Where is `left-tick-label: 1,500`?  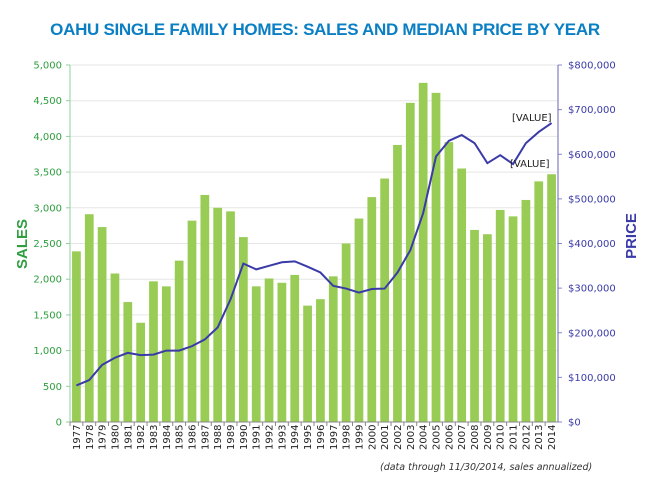
left-tick-label: 1,500 is located at coordinates (47, 315).